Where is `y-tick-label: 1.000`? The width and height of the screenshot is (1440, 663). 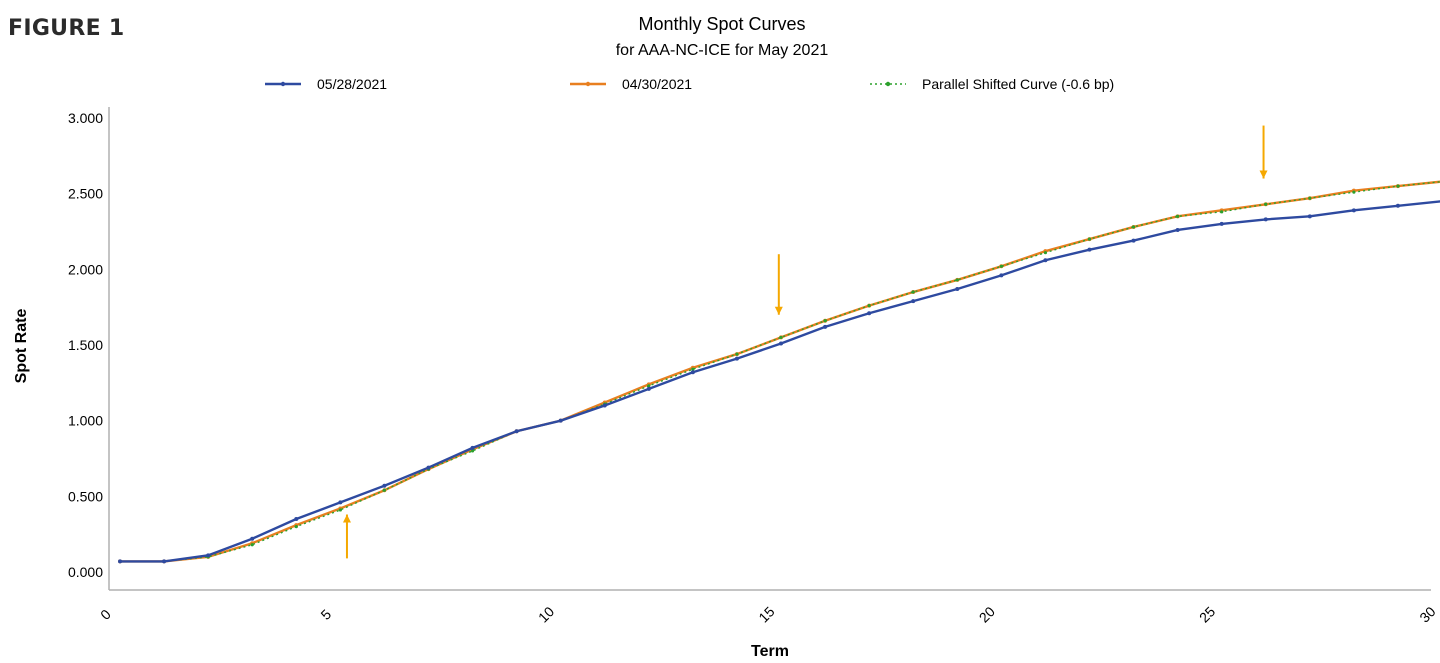 y-tick-label: 1.000 is located at coordinates (85, 421).